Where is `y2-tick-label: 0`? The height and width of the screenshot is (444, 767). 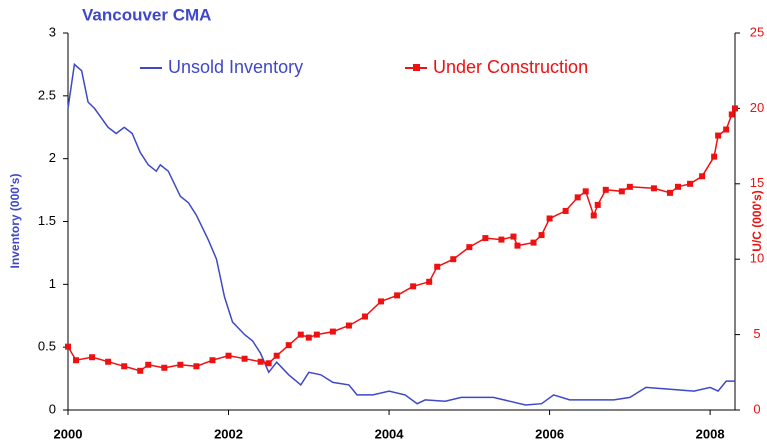
y2-tick-label: 0 is located at coordinates (756, 408).